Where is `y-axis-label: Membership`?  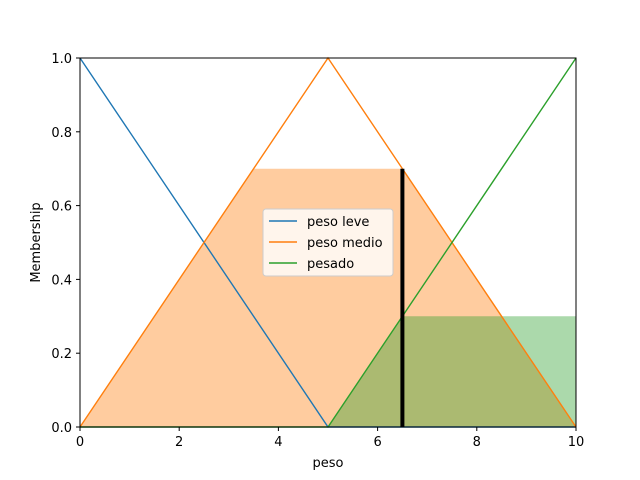
y-axis-label: Membership is located at coordinates (36, 242).